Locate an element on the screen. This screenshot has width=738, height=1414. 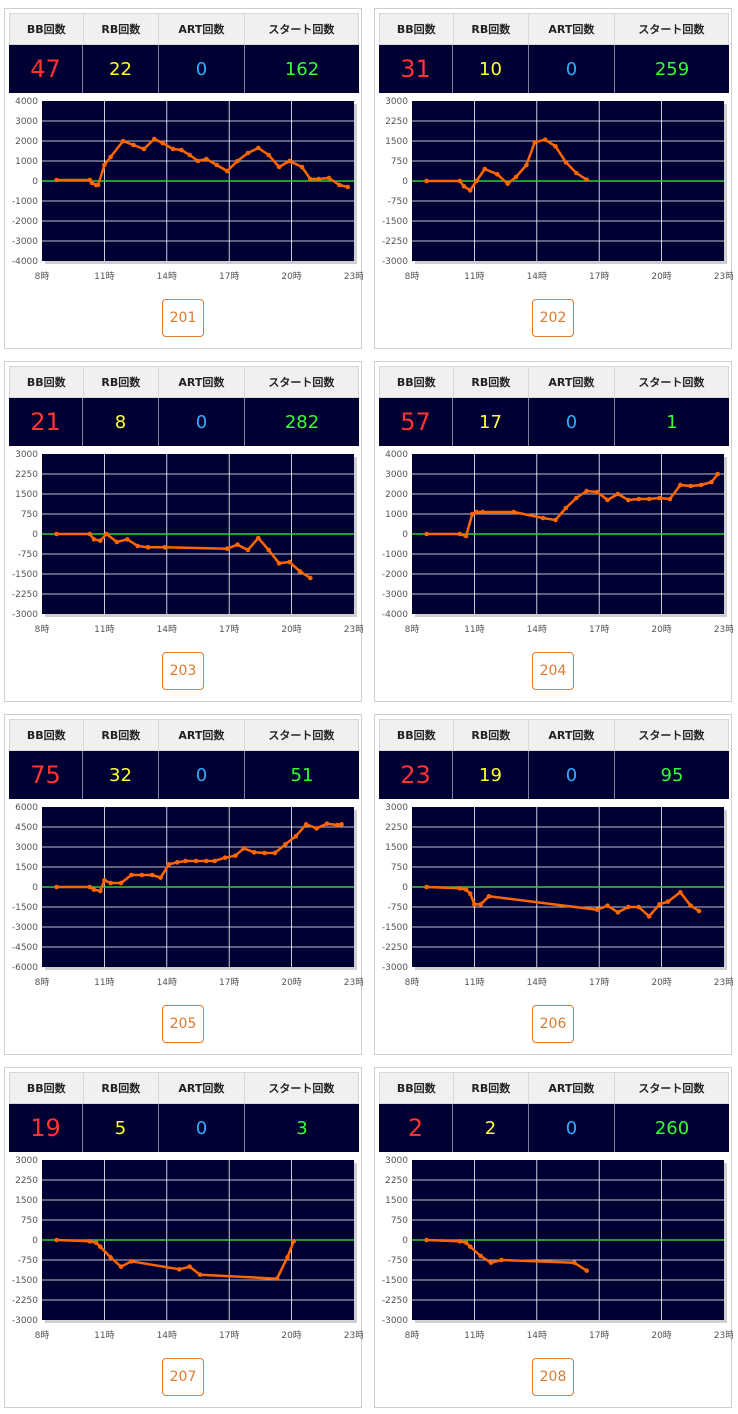
y-tick-label: -1500 is located at coordinates (25, 575).